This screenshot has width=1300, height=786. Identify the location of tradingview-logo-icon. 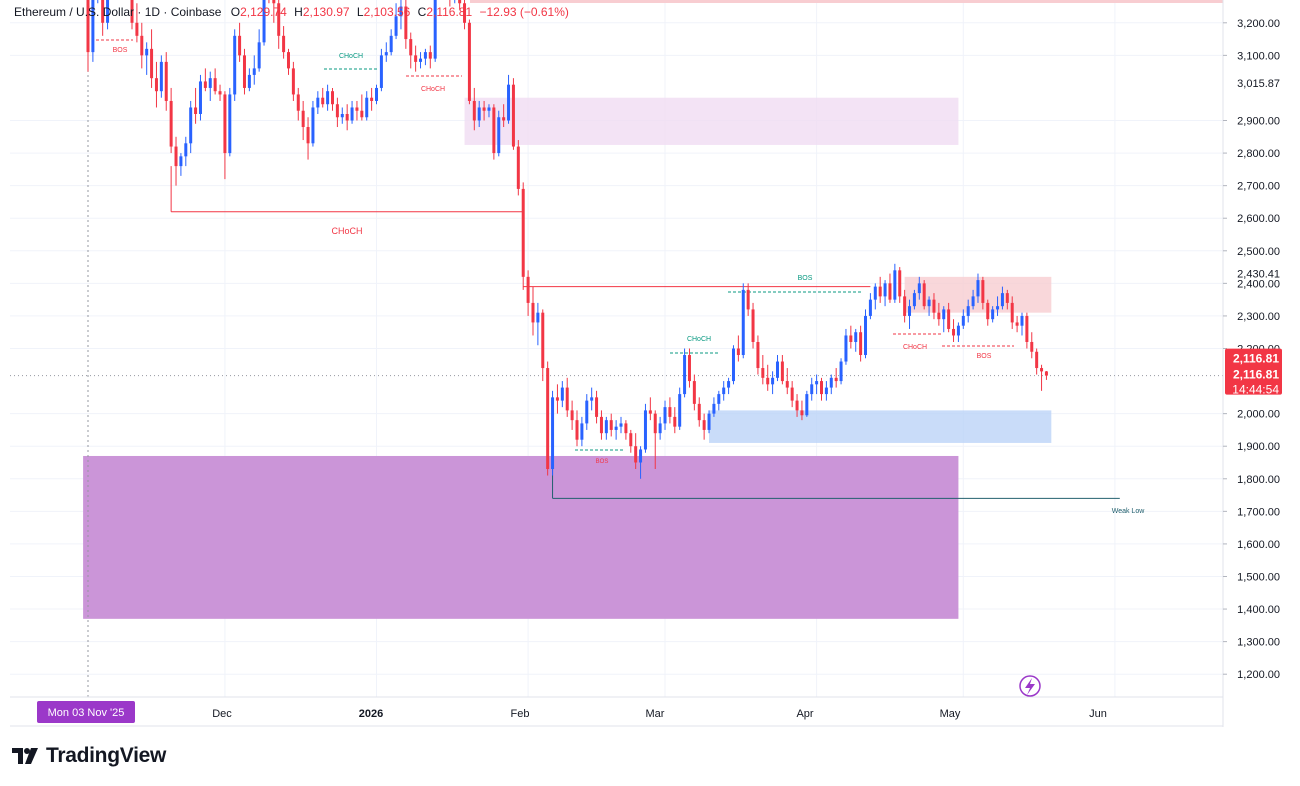
(25, 756).